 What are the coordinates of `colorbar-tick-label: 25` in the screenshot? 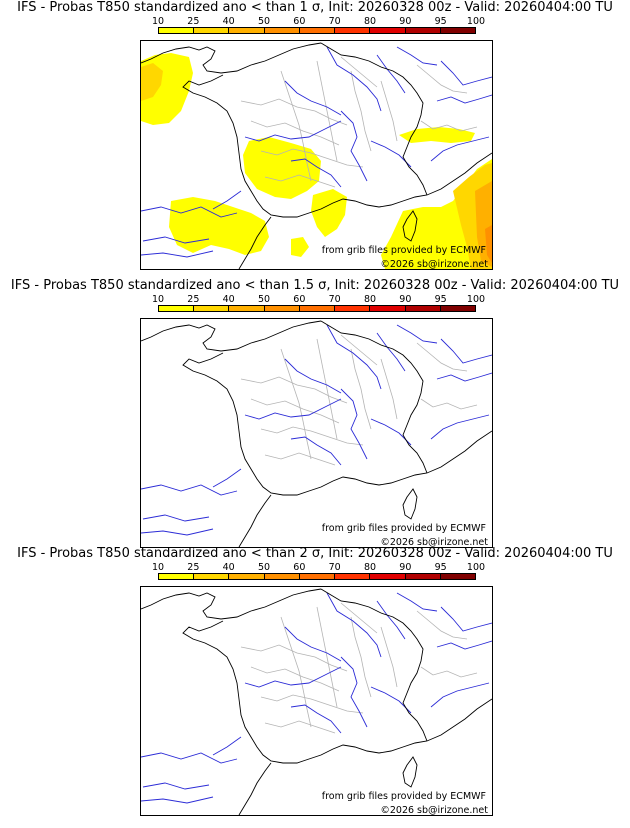 It's located at (193, 21).